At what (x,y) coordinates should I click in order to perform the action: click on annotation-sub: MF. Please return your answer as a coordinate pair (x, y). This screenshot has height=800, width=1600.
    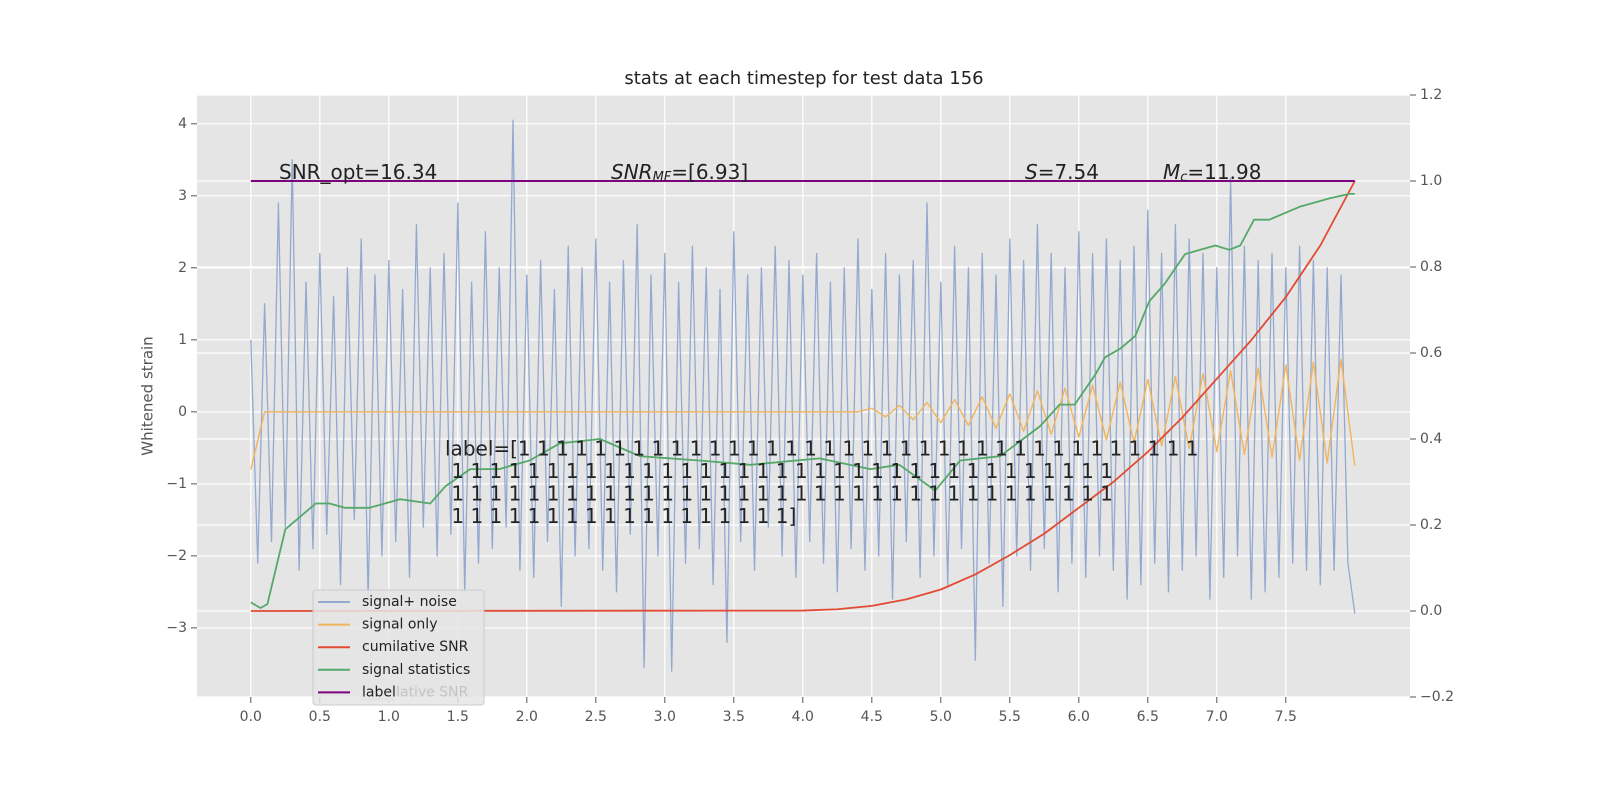
    Looking at the image, I should click on (662, 177).